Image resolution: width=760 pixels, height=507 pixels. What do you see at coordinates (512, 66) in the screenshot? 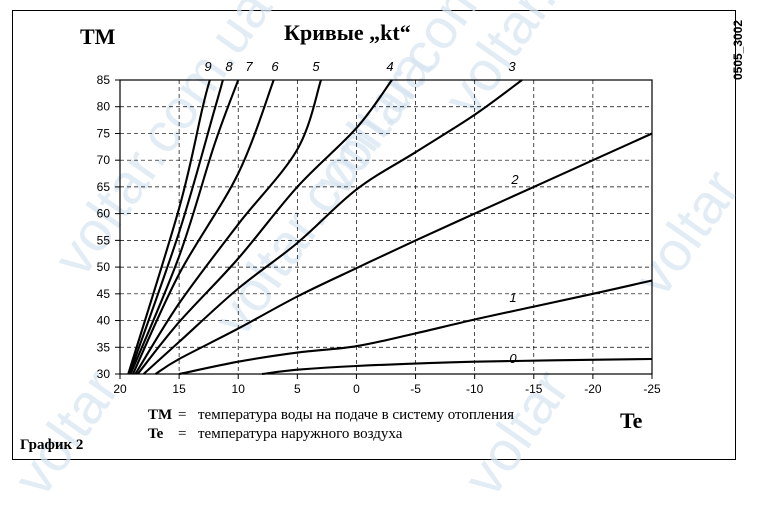
I see `curve-label-3: 3` at bounding box center [512, 66].